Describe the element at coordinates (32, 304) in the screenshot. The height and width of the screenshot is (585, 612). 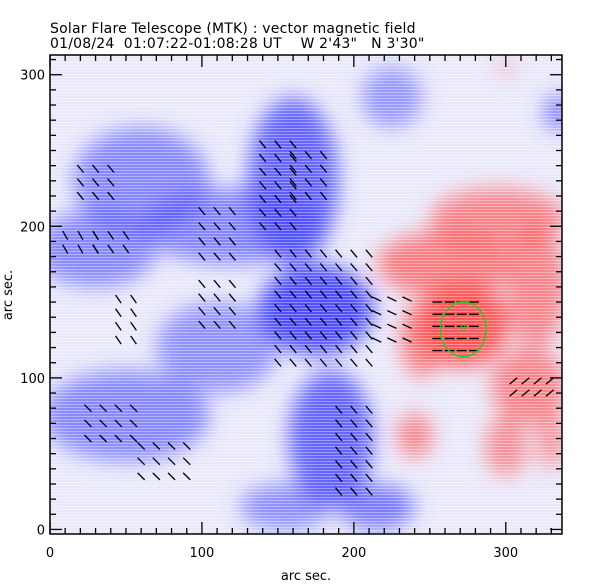
I see `y-tick-labels: 0 100 200 300` at that location.